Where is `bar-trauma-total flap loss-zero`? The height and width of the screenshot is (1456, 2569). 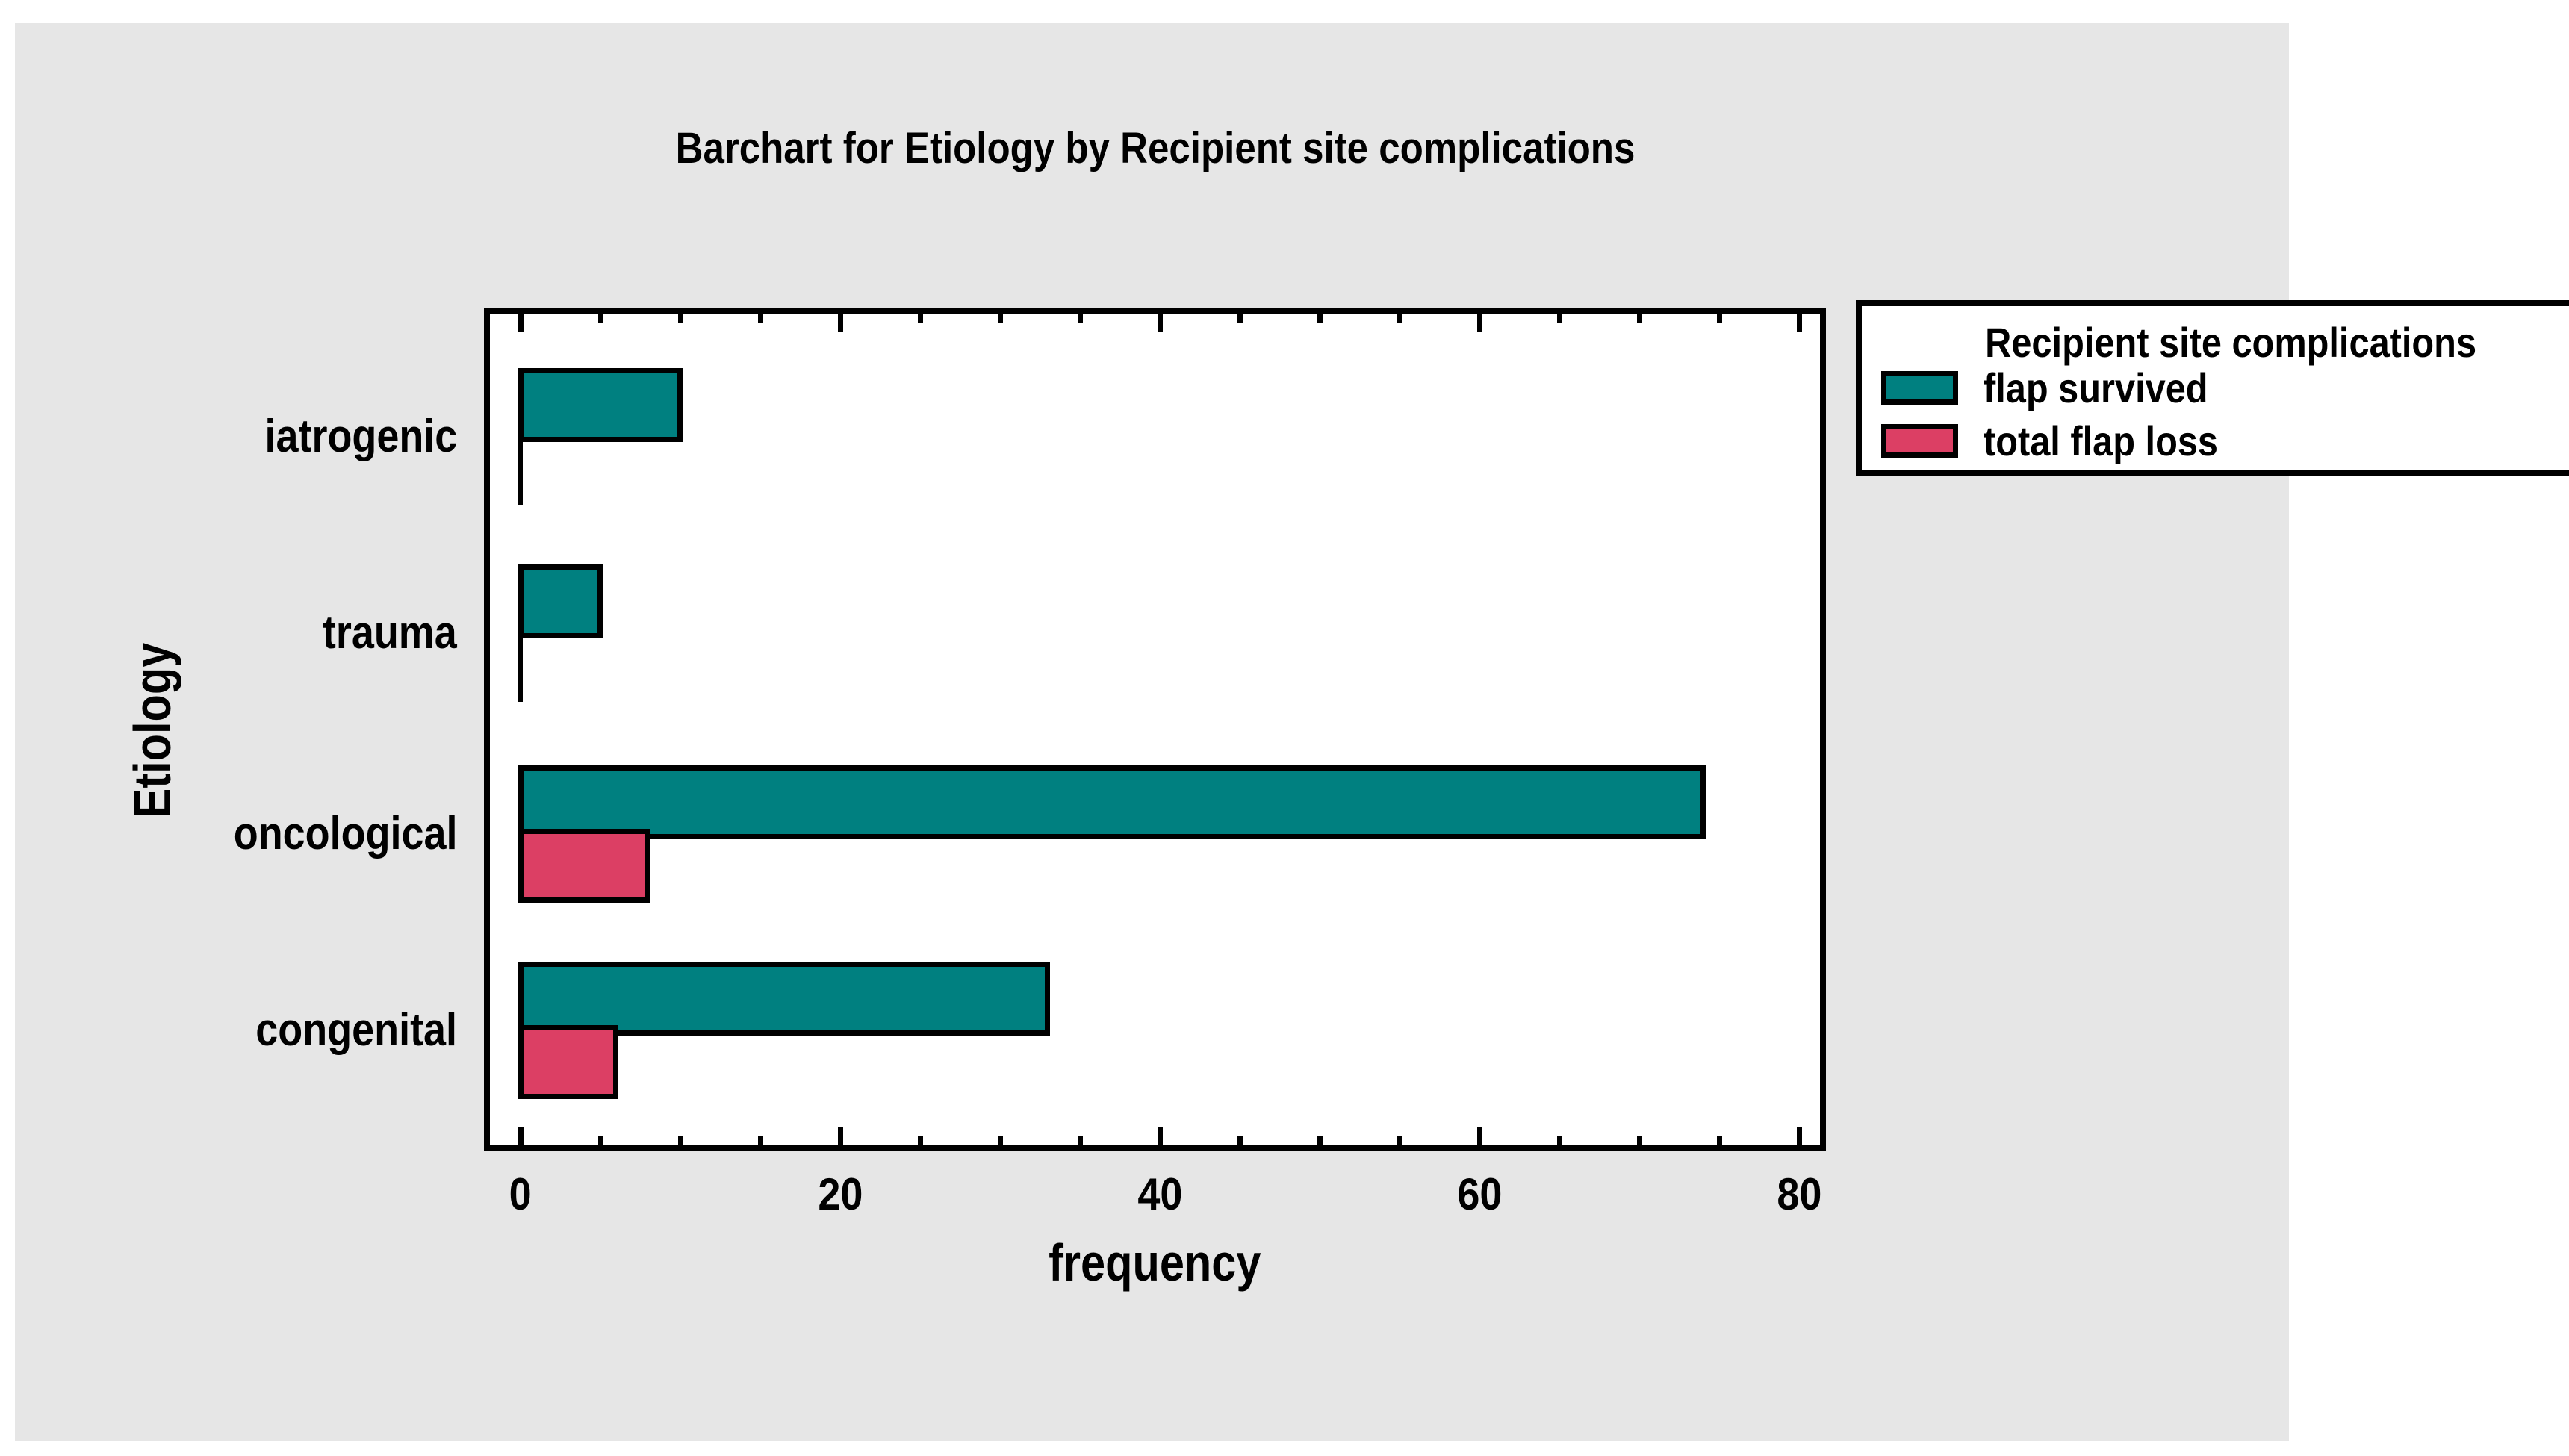
bar-trauma-total flap loss-zero is located at coordinates (520, 667).